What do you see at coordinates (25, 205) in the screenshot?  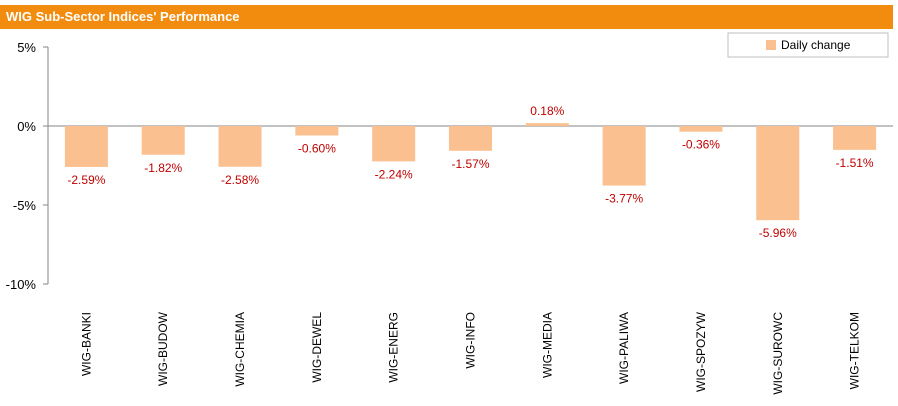 I see `y-tick-label: -5%` at bounding box center [25, 205].